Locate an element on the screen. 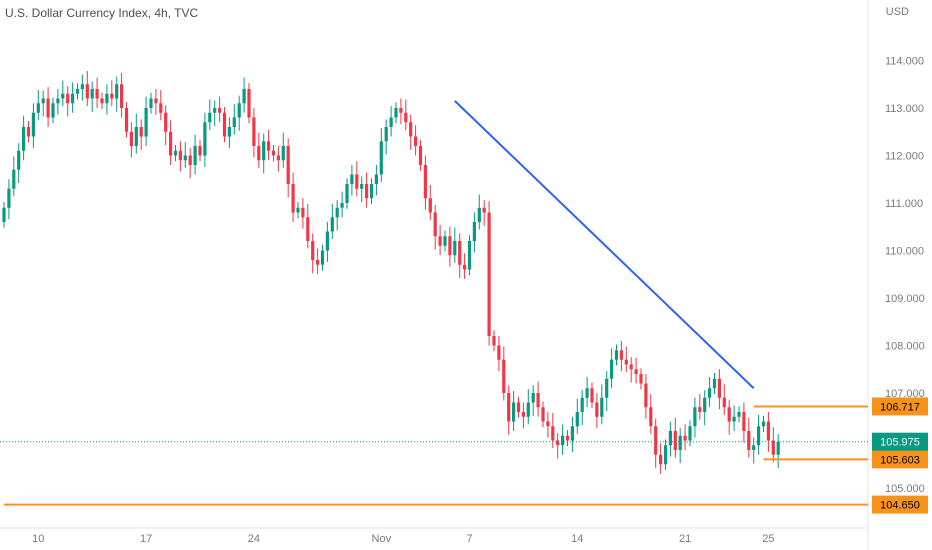  y-tick-label: 113.000 is located at coordinates (904, 109).